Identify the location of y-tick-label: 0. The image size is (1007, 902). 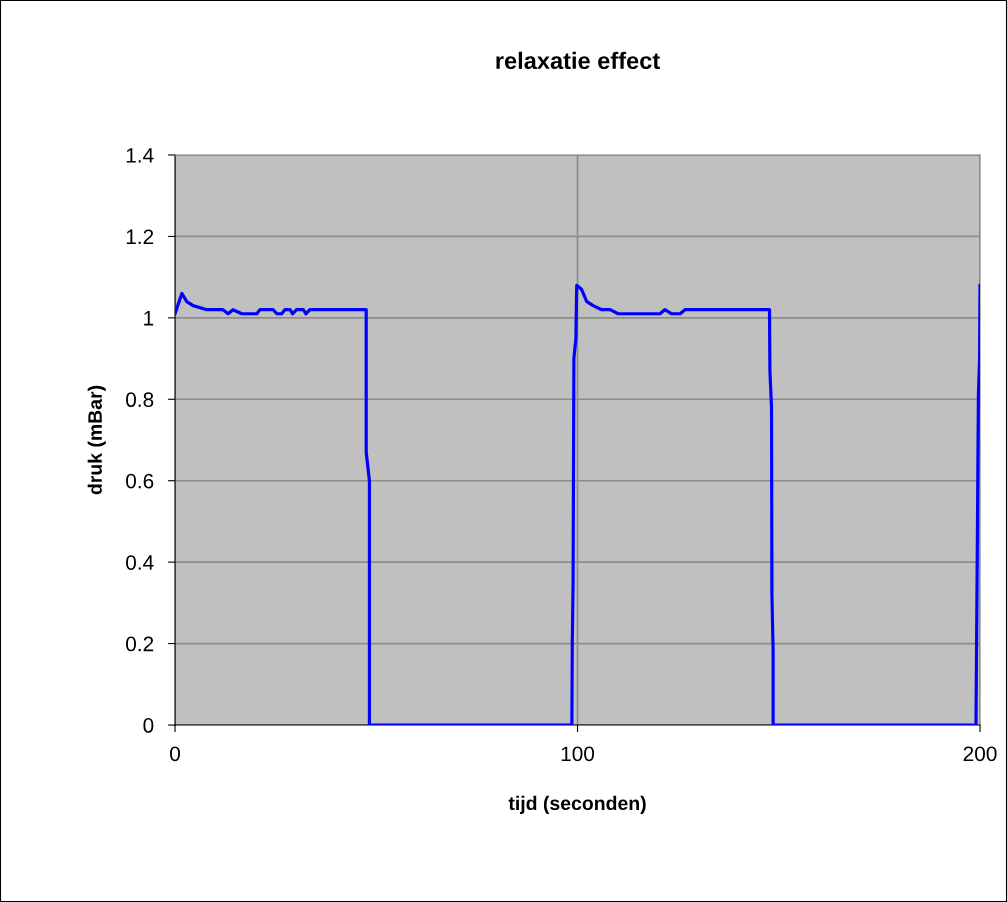
(148, 725).